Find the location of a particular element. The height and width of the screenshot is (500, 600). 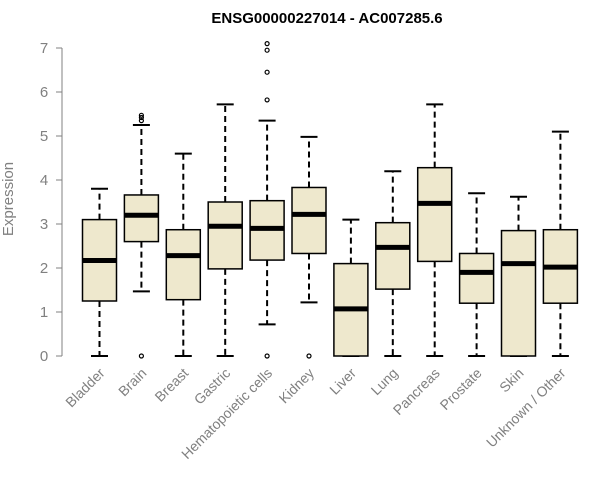

y-tick-label: 7 is located at coordinates (44, 48).